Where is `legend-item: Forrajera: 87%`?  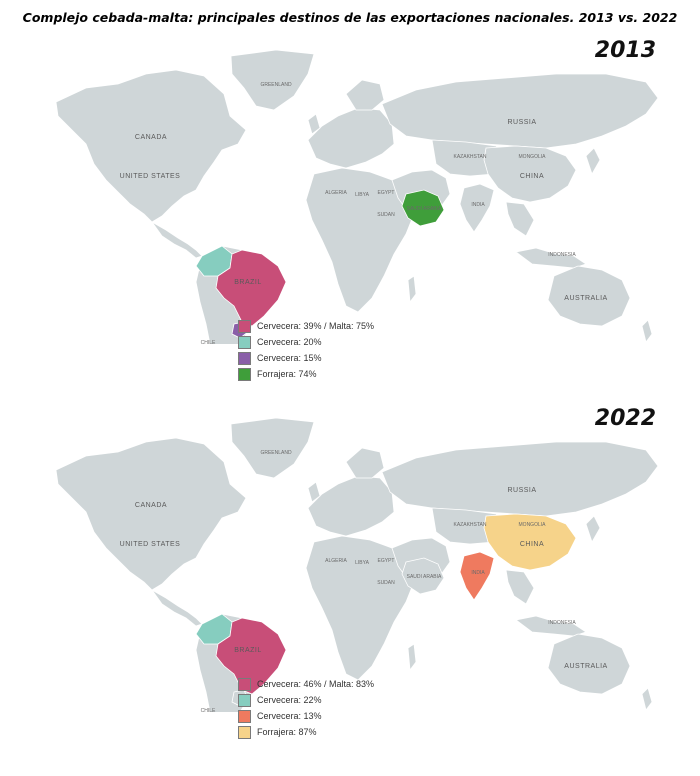
legend-item: Forrajera: 87% is located at coordinates (306, 732).